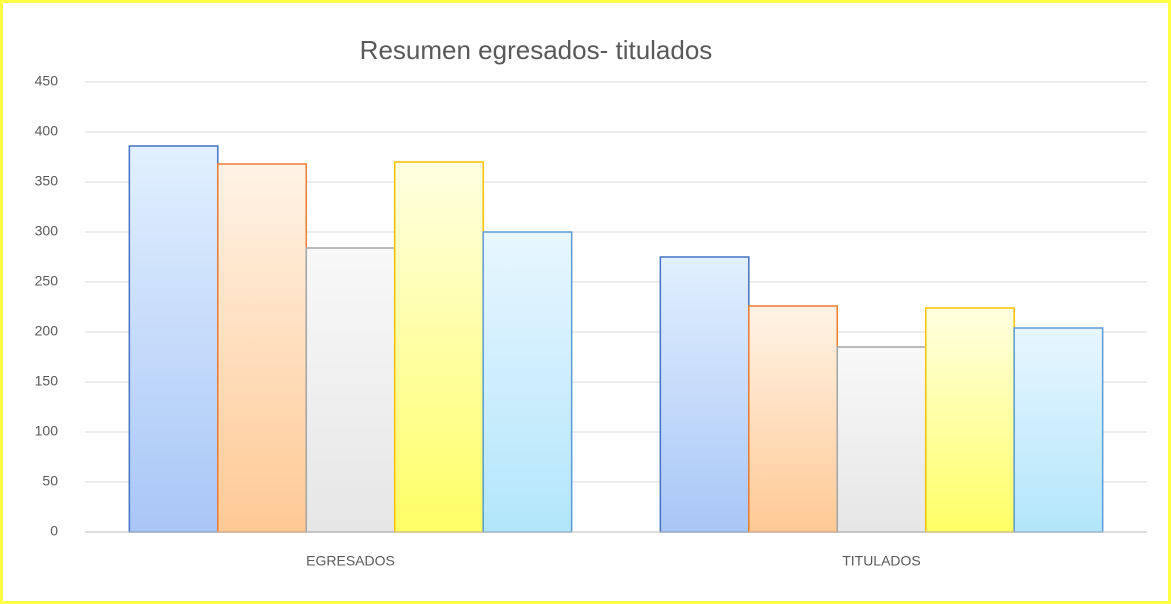  Describe the element at coordinates (47, 131) in the screenshot. I see `y-tick-label: 400` at that location.